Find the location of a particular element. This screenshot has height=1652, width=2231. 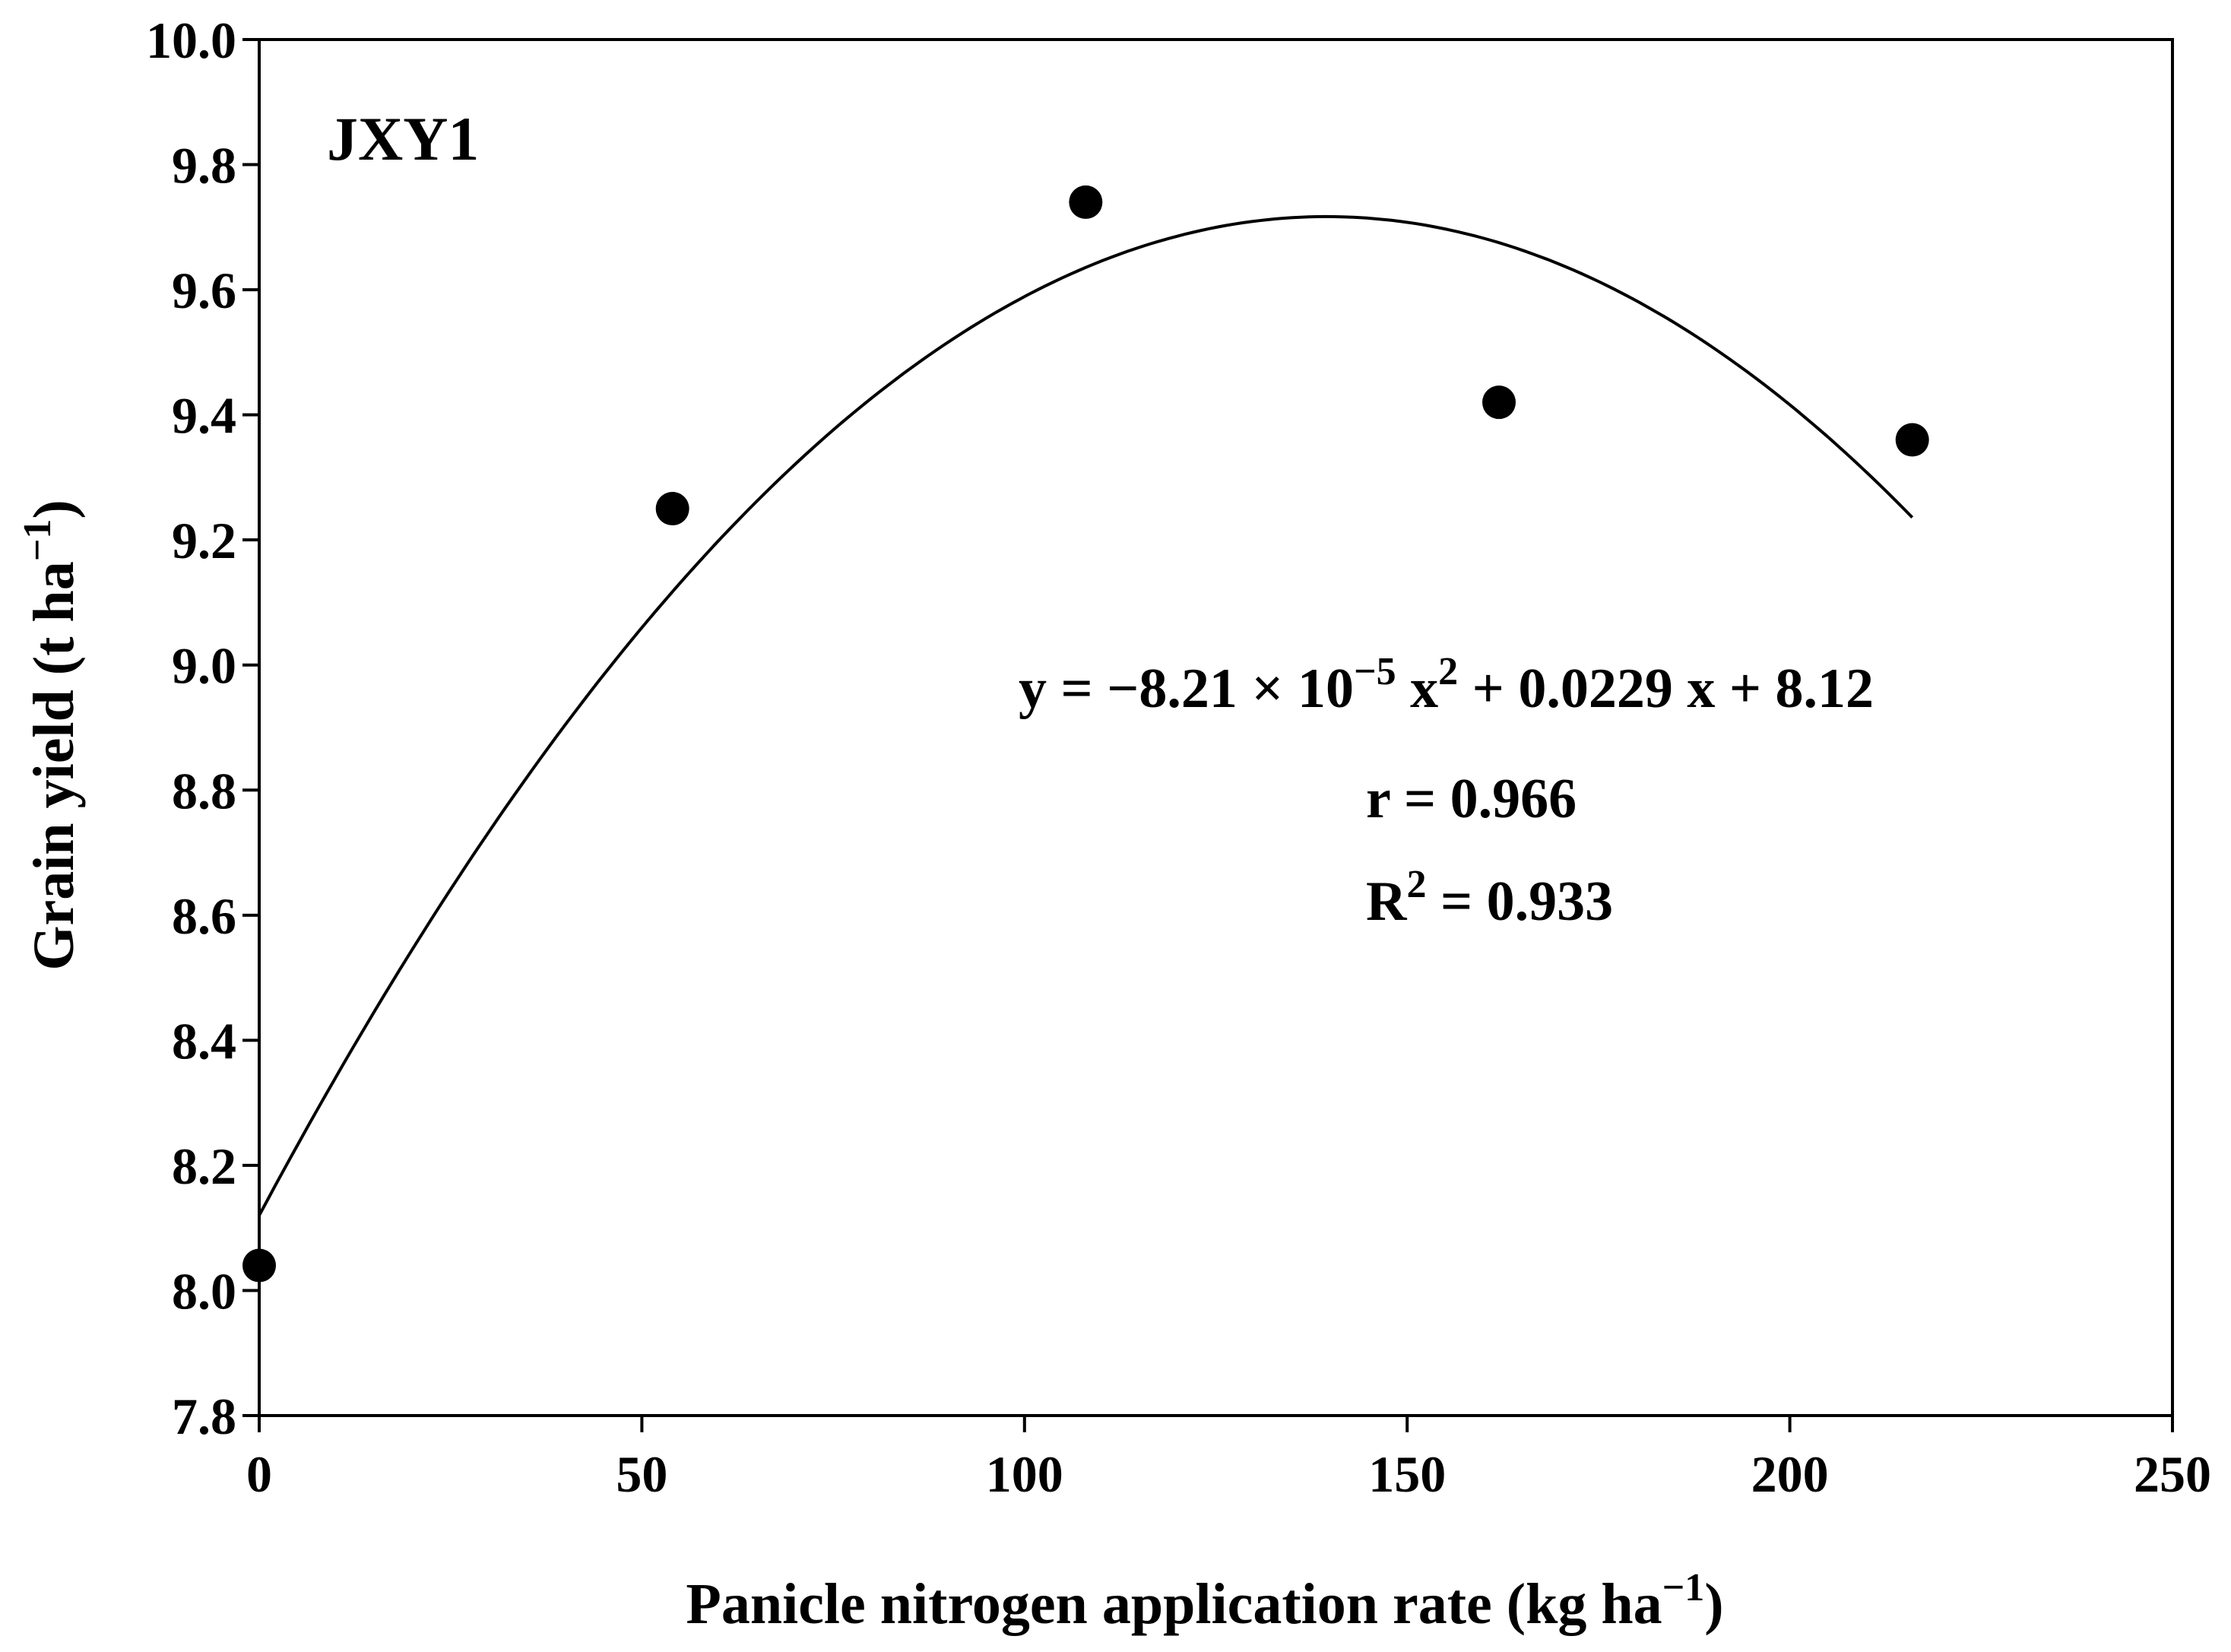

y-tick-label: 7.8 is located at coordinates (204, 1416).